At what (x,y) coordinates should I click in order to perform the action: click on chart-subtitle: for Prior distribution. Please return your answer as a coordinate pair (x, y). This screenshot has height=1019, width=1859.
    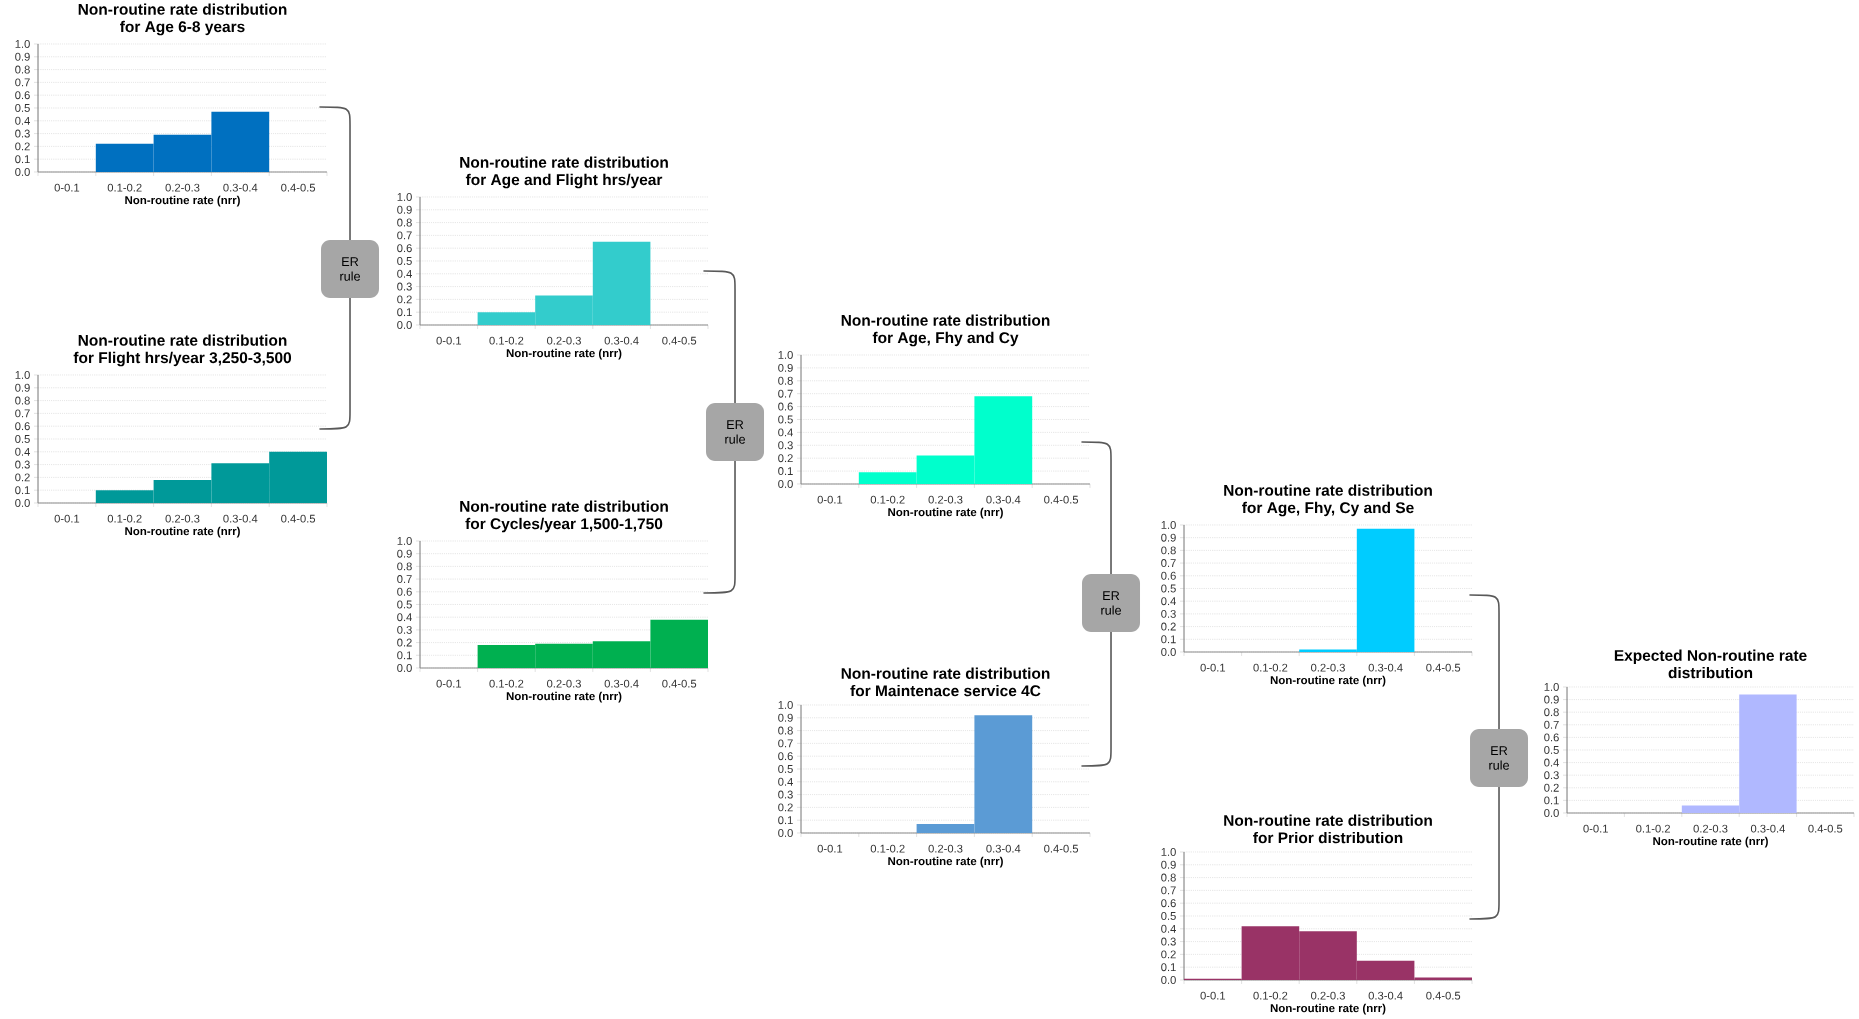
    Looking at the image, I should click on (1328, 837).